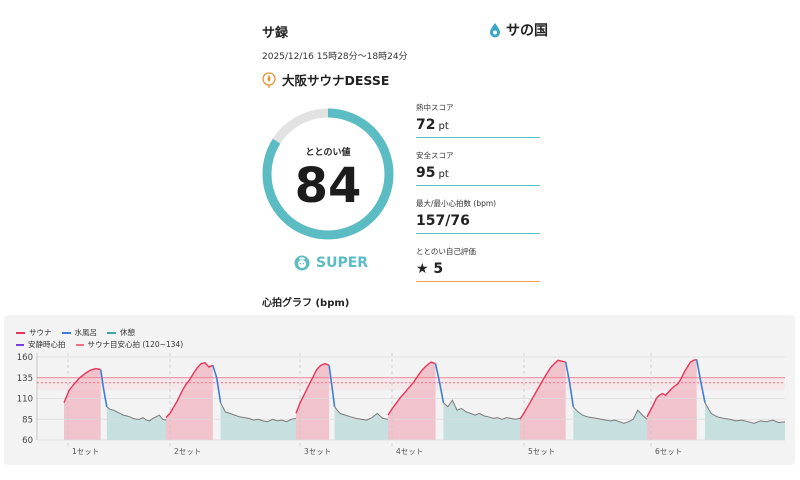  Describe the element at coordinates (478, 173) in the screenshot. I see `score-value-row: 95 pt` at that location.